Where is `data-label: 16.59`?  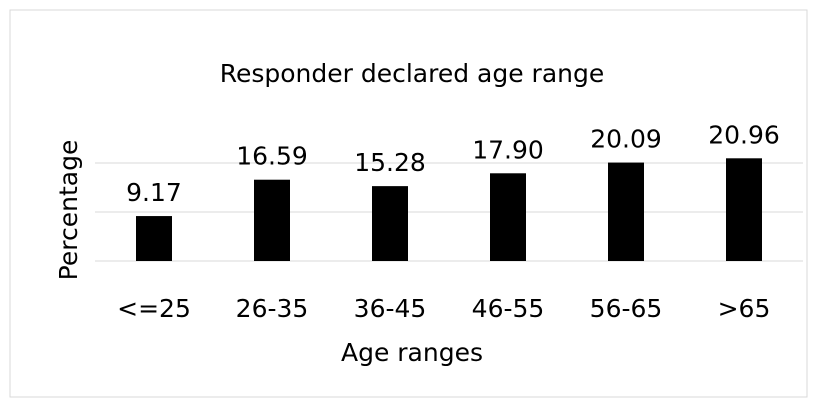 data-label: 16.59 is located at coordinates (272, 156).